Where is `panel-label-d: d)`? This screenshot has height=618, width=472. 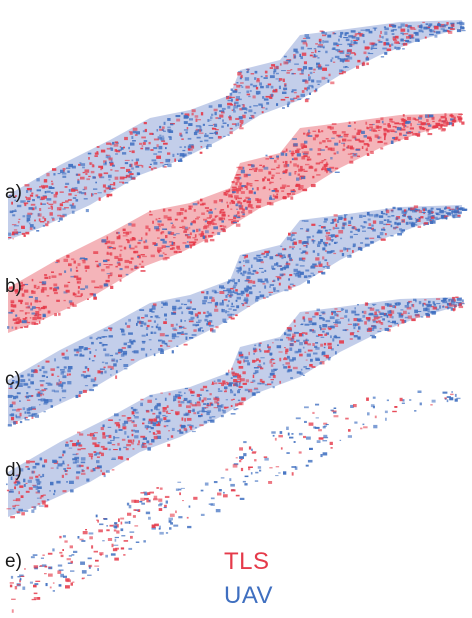 panel-label-d: d) is located at coordinates (13, 470).